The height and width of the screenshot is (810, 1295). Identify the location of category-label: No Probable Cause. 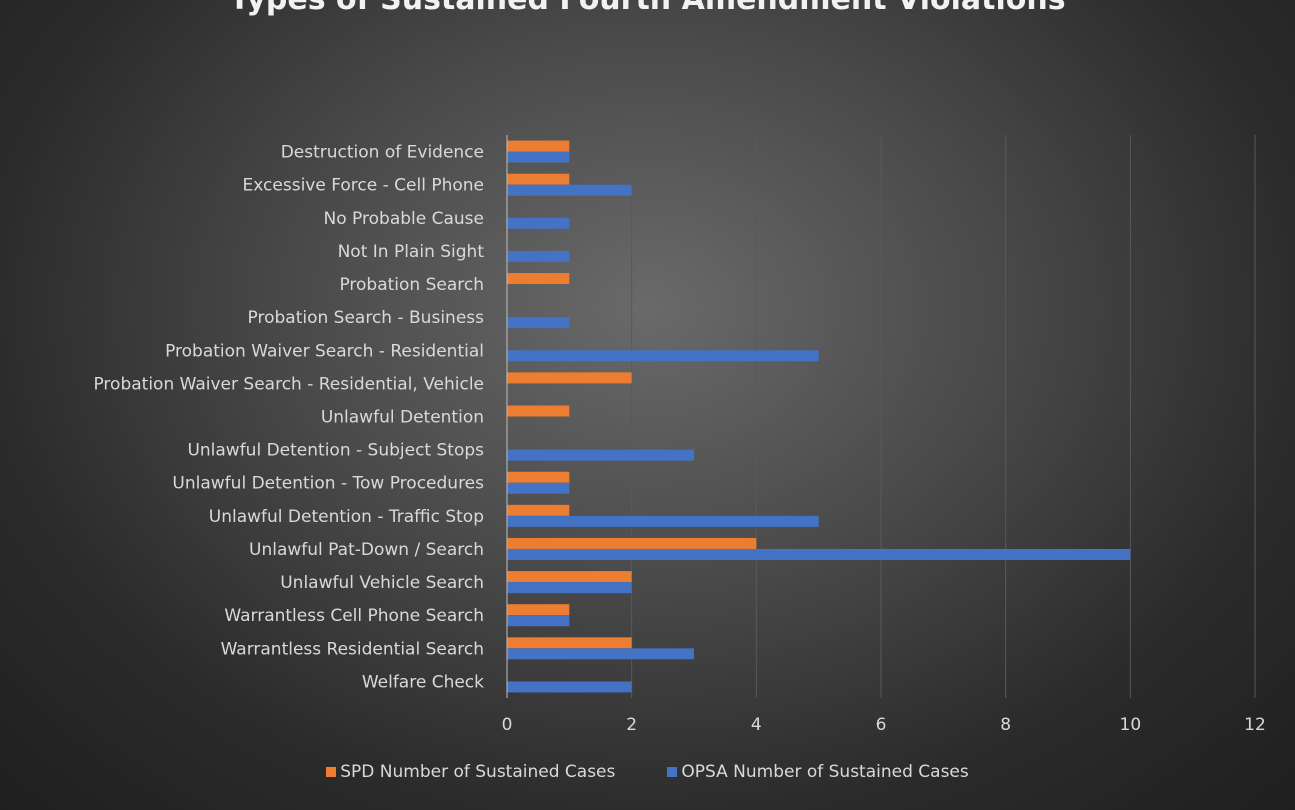
(404, 219).